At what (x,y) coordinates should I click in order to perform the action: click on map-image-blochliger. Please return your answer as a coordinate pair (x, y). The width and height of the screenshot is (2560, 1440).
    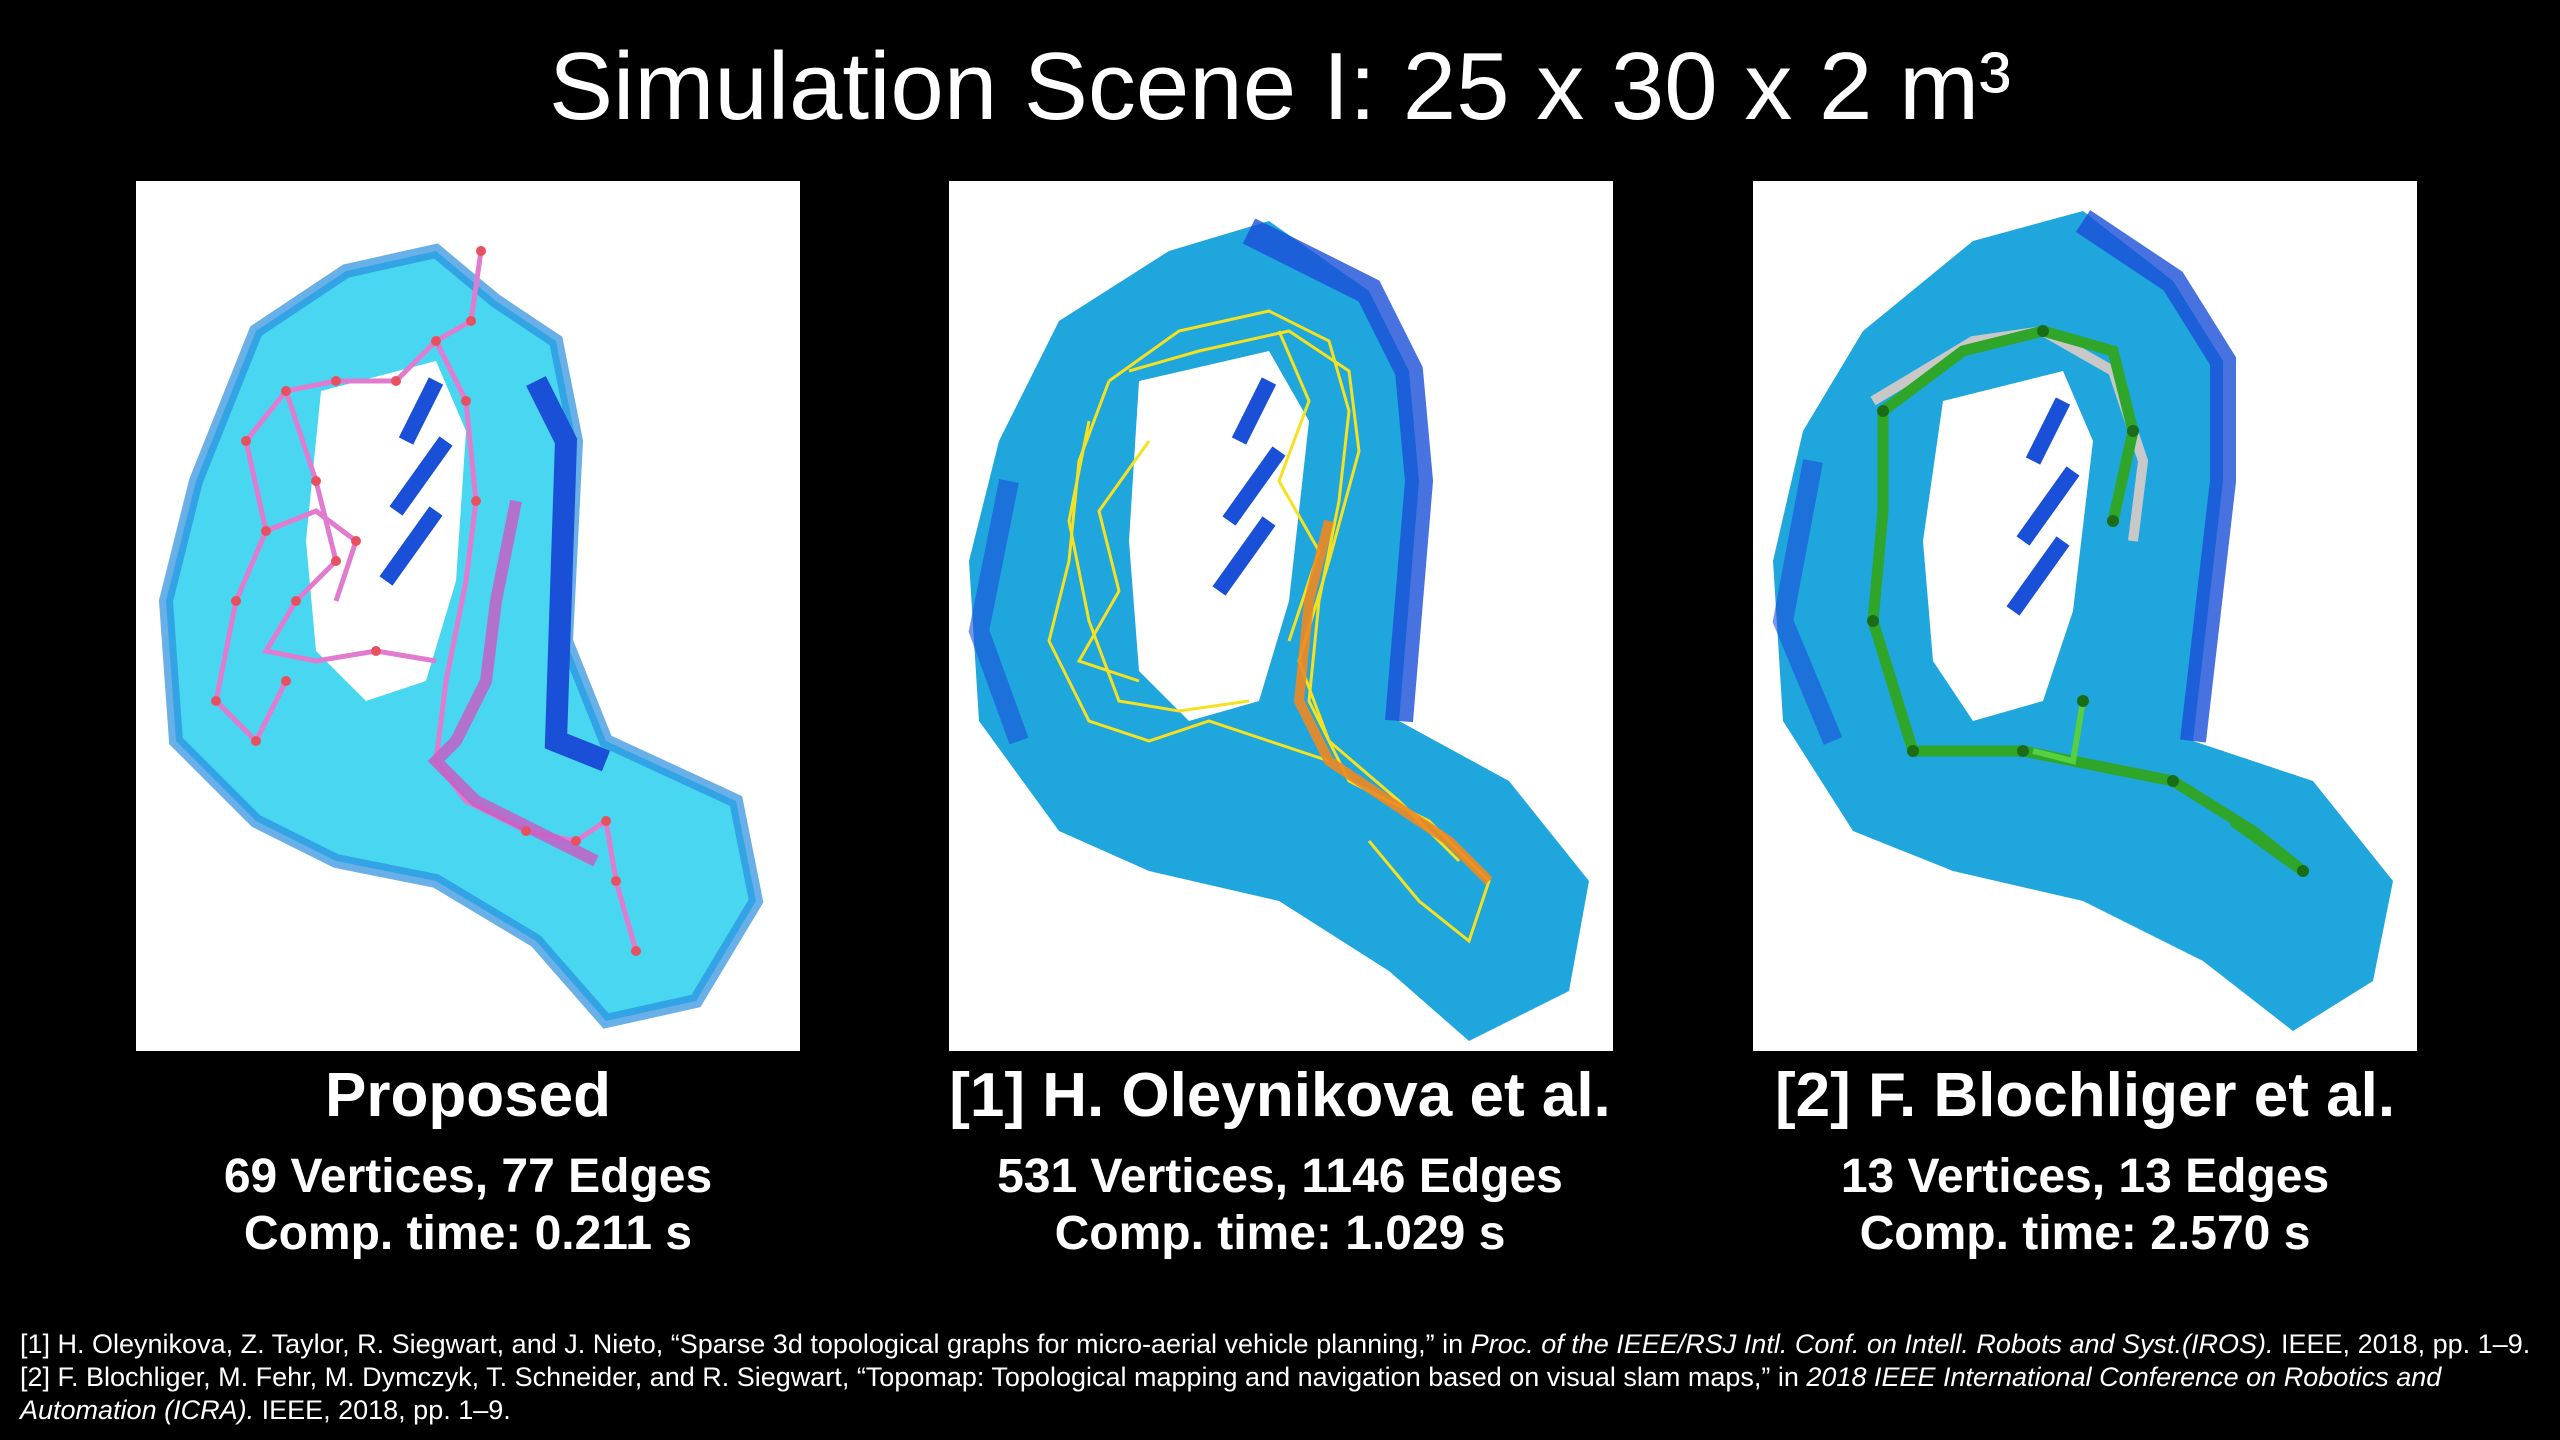
    Looking at the image, I should click on (2082, 620).